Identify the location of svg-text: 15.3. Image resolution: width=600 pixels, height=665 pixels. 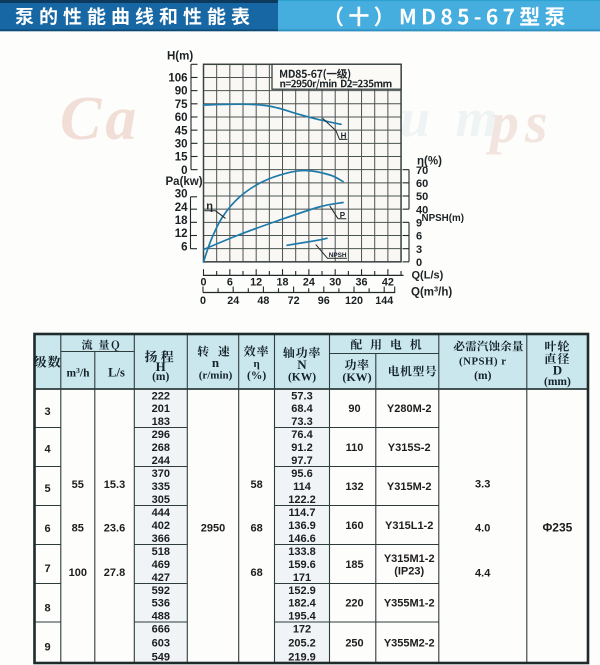
(114, 485).